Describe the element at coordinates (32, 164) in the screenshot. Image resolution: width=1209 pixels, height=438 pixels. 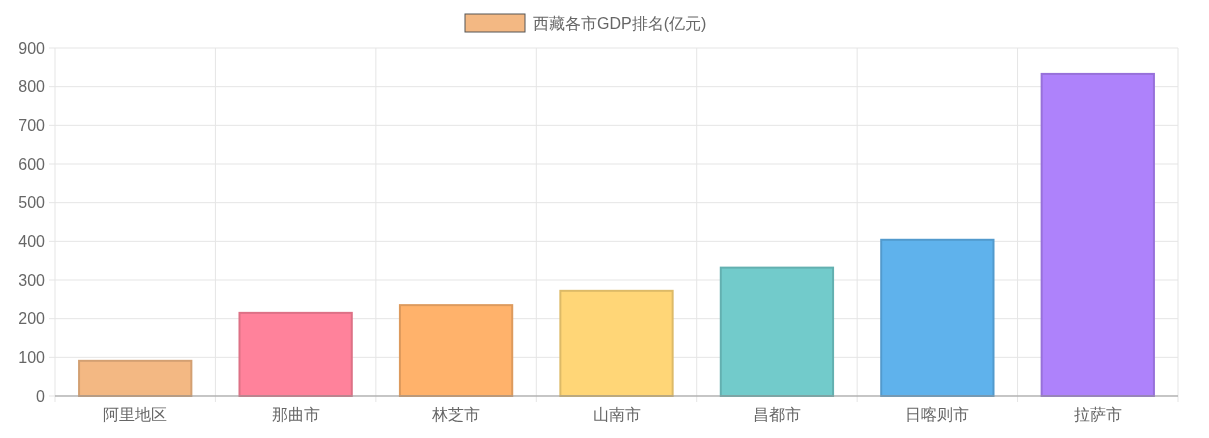
I see `y-tick-label: 600` at that location.